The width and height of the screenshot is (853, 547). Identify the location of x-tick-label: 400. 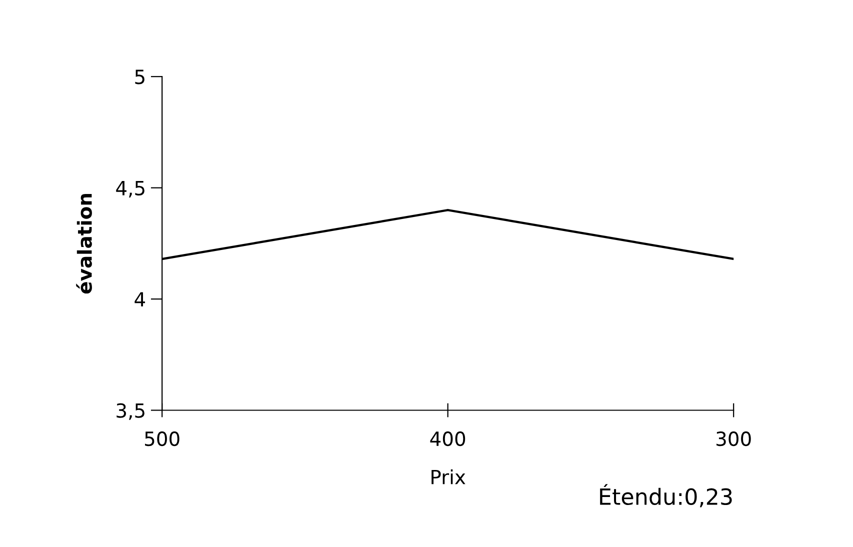
(448, 438).